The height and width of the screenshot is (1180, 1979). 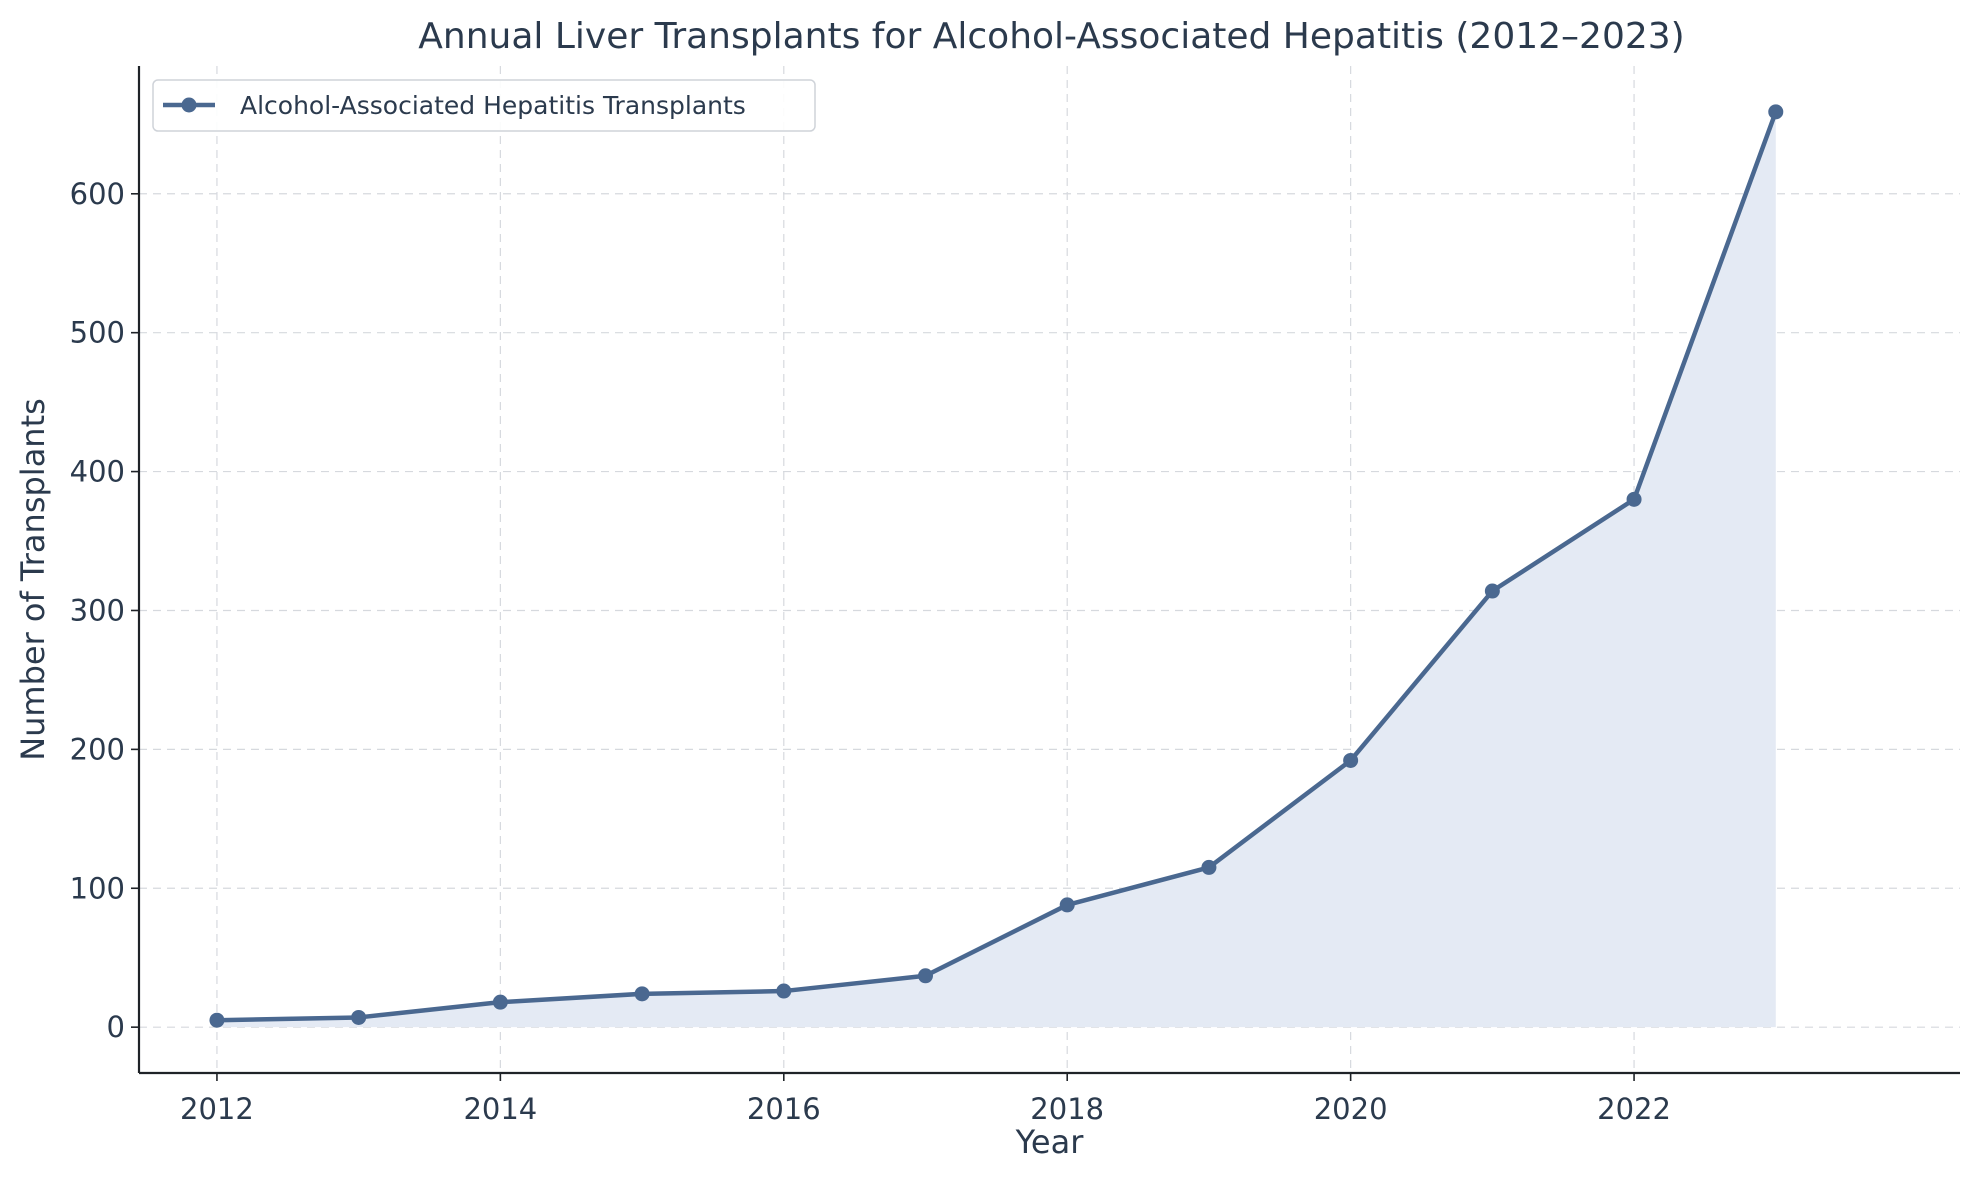 I want to click on x-tick-label: 2012, so click(x=217, y=1109).